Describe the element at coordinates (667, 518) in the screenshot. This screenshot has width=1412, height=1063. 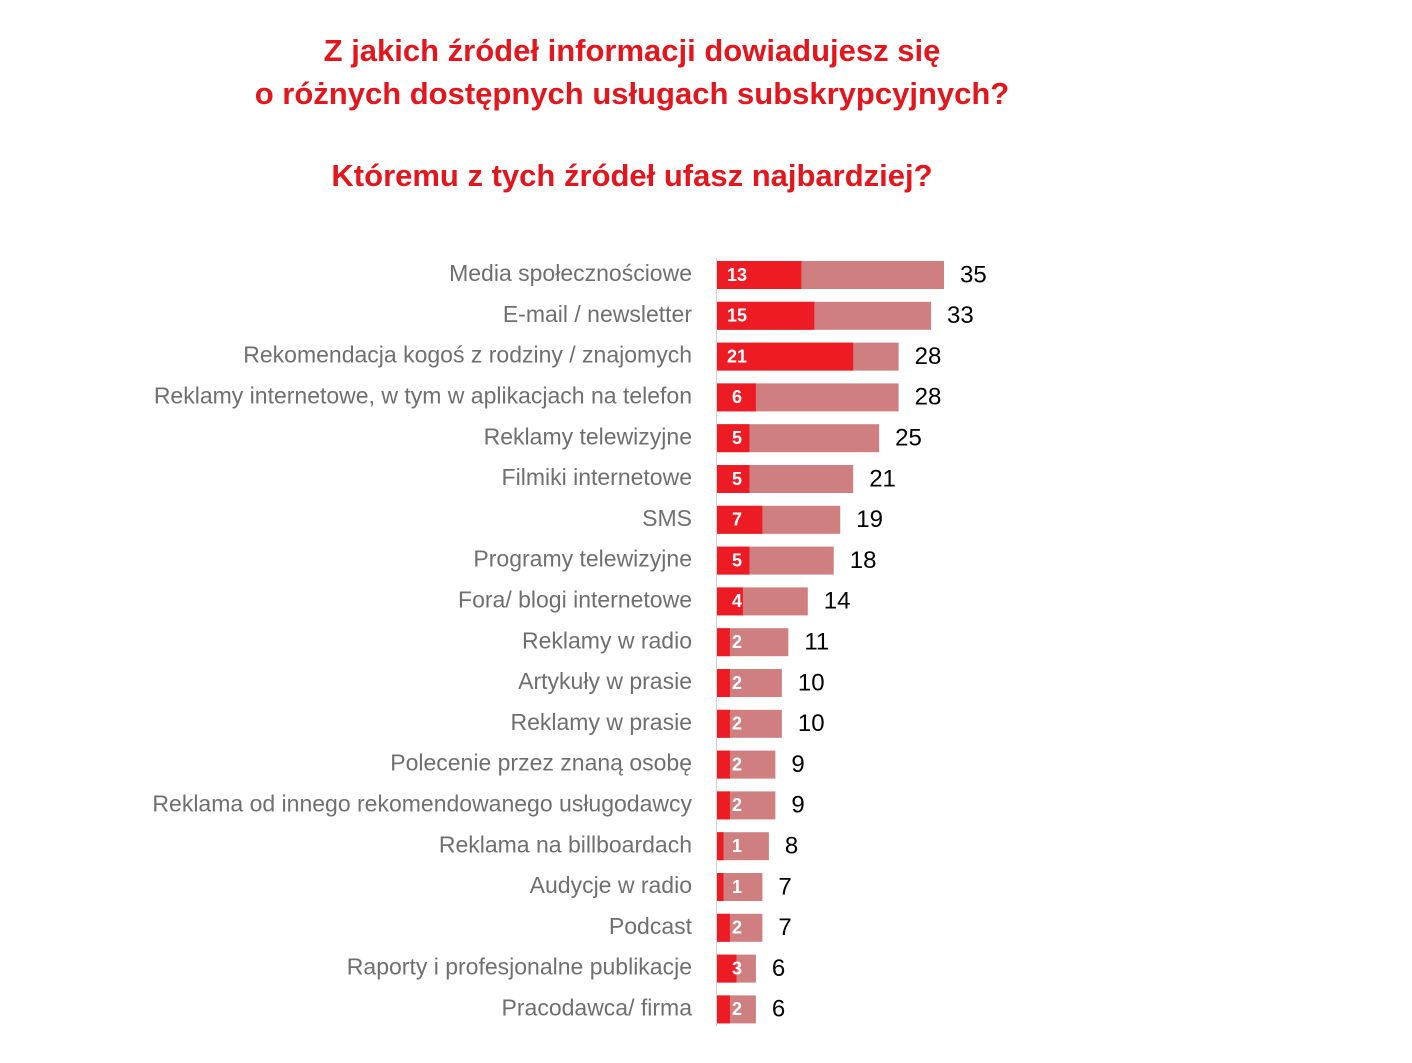
I see `category-label: SMS` at that location.